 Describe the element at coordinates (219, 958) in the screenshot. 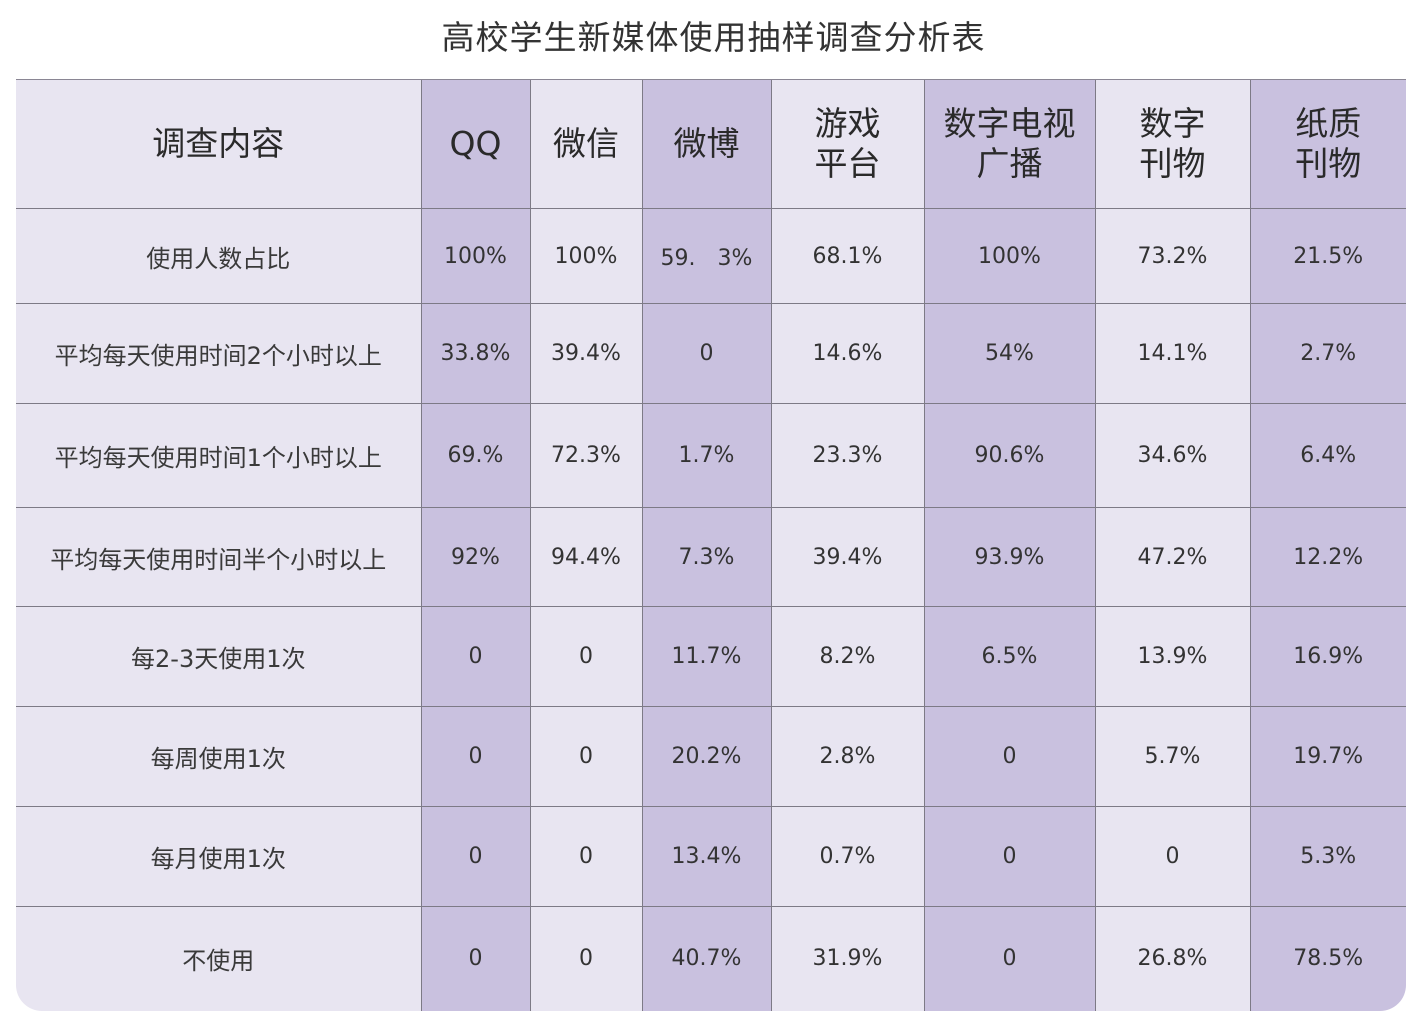

I see `row-label-cell: 不使用` at that location.